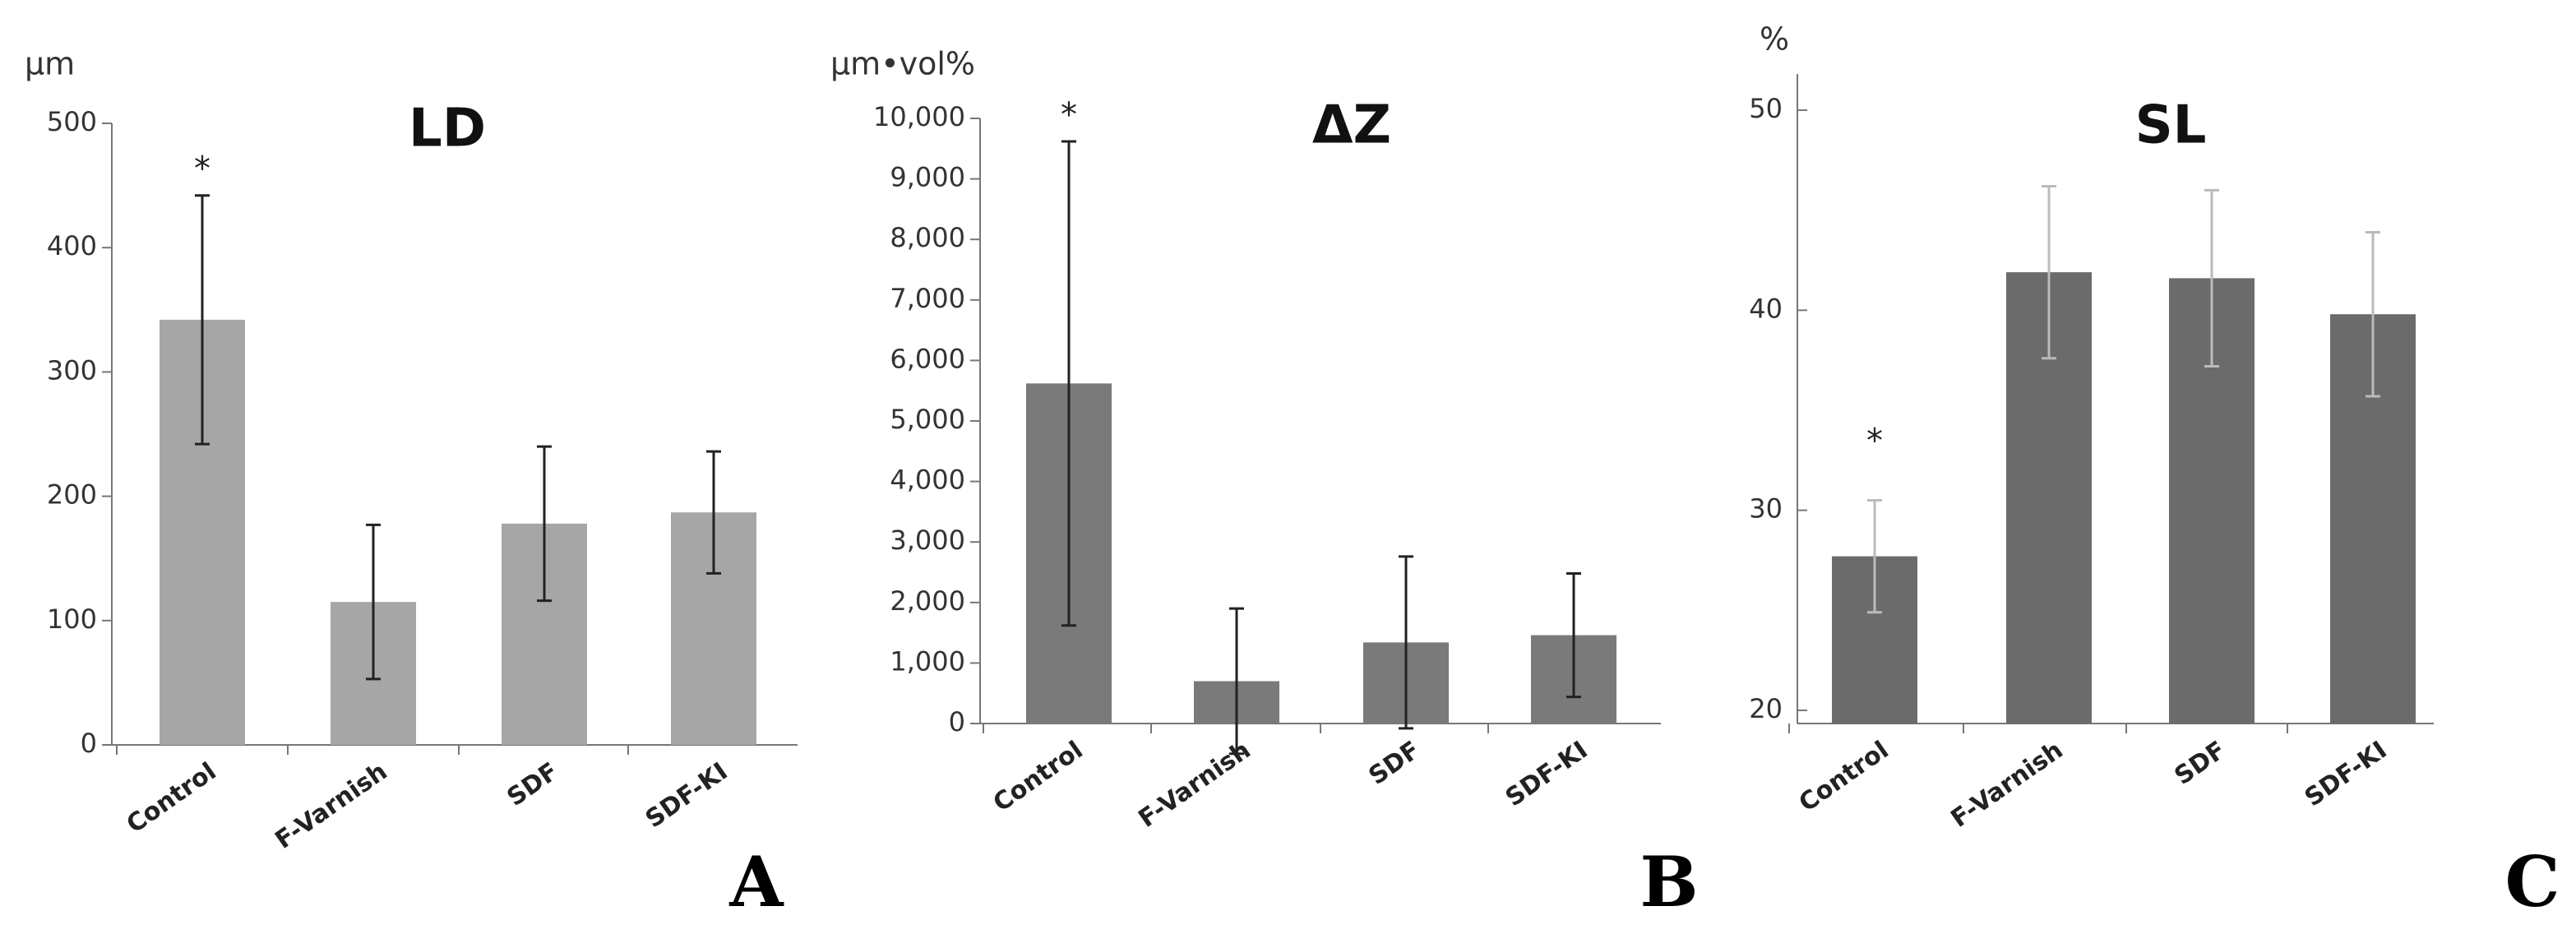 The width and height of the screenshot is (2576, 934). Describe the element at coordinates (927, 298) in the screenshot. I see `y-tick-label: 7,000` at that location.